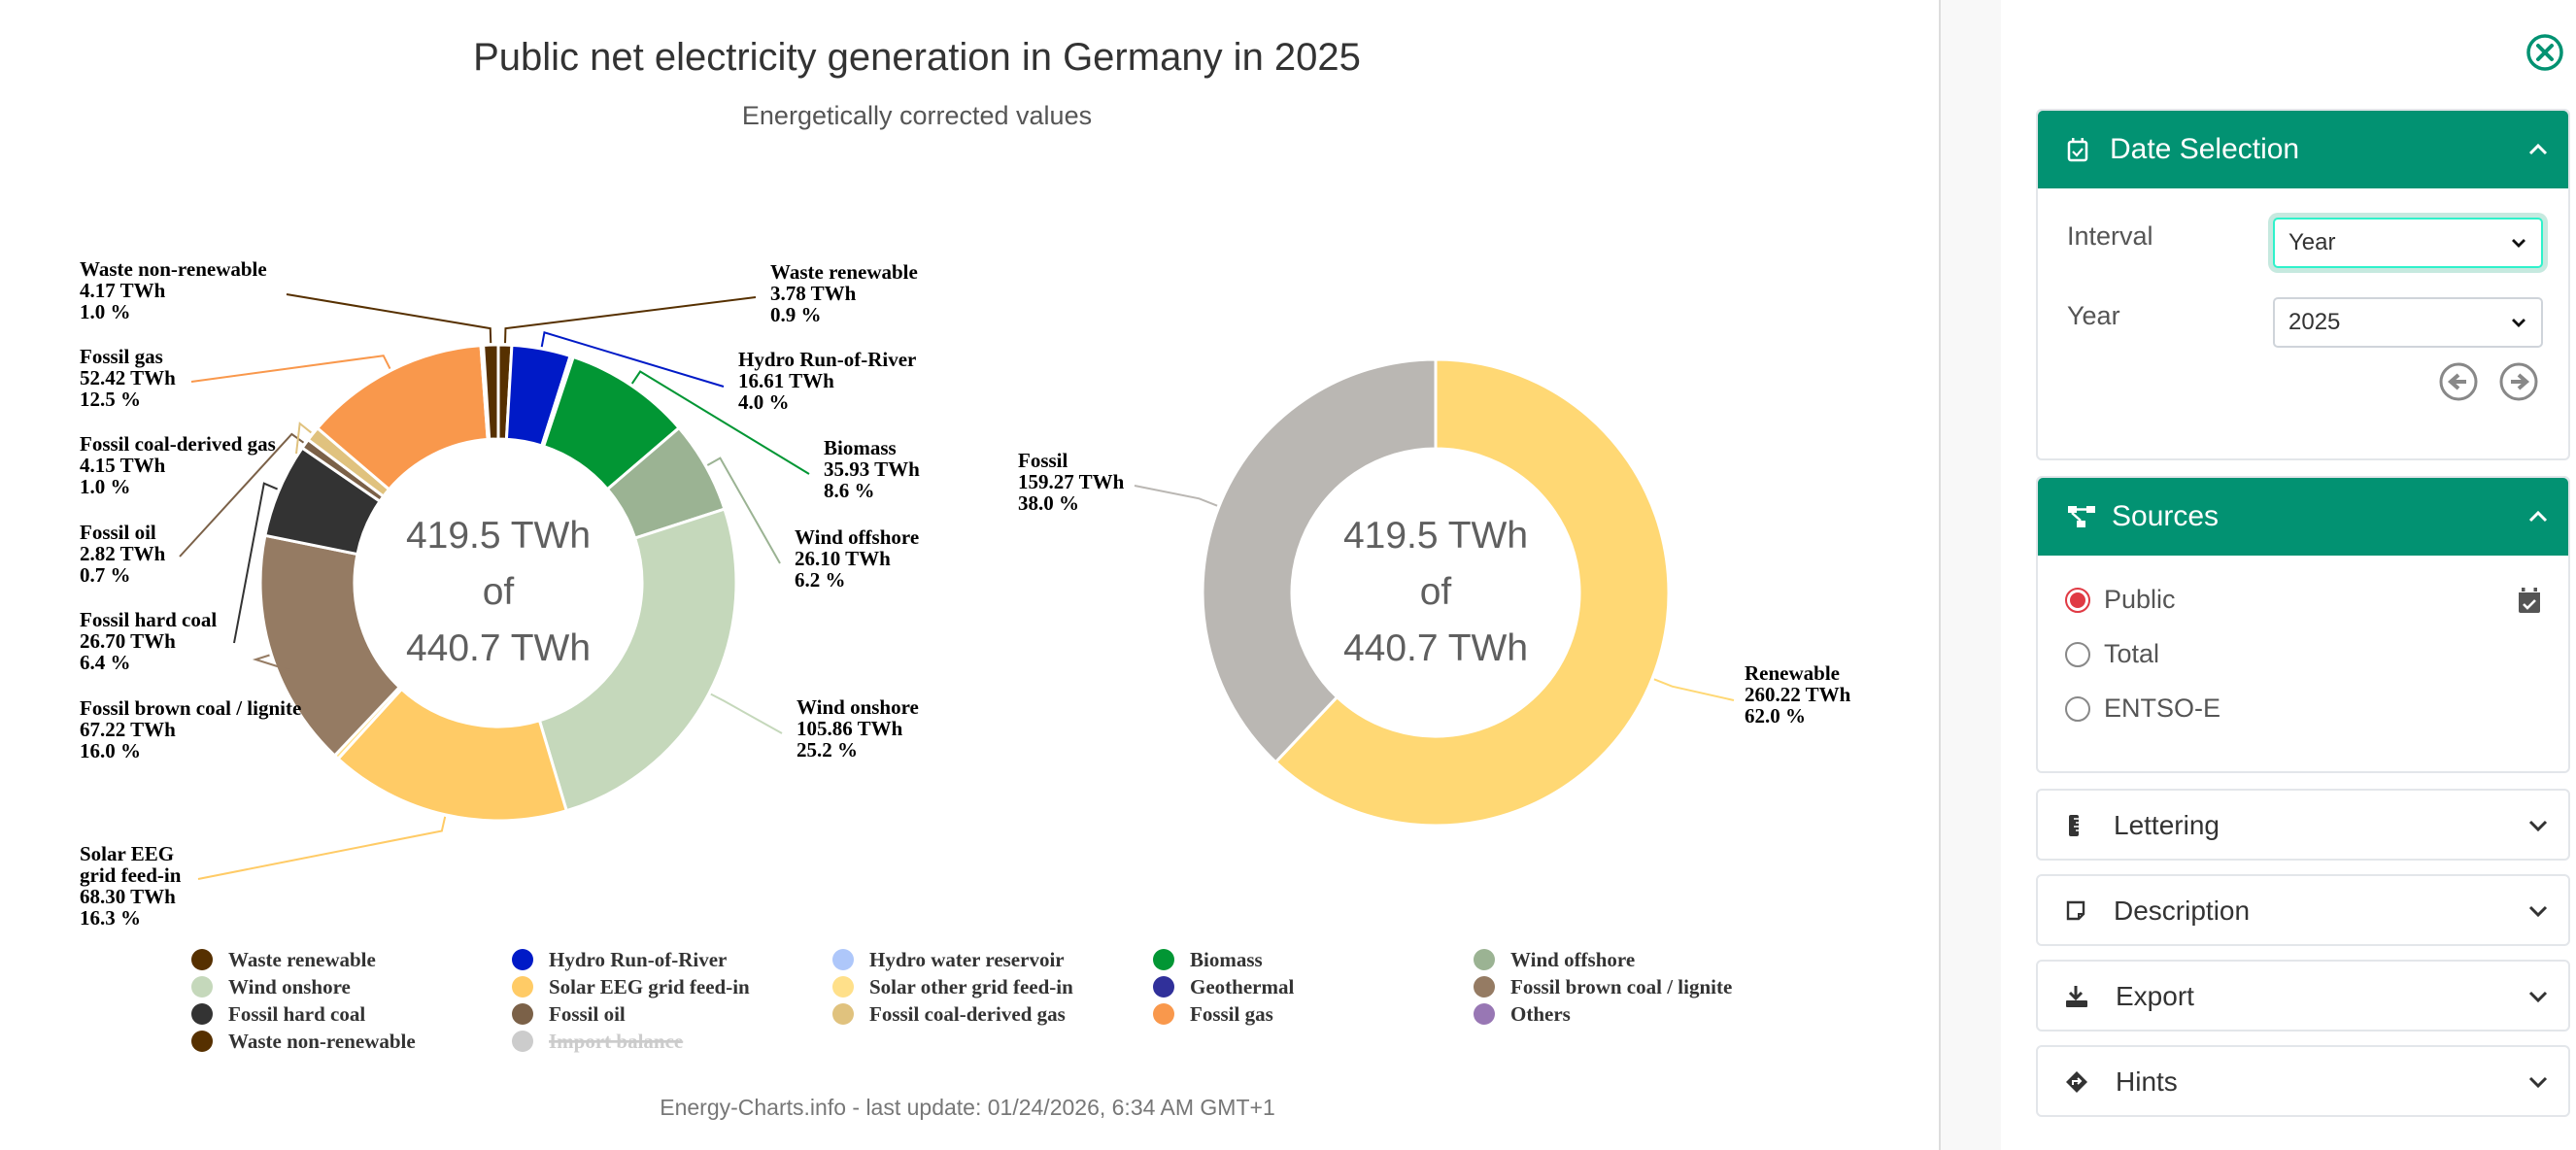  I want to click on slice-renewable, so click(1472, 592).